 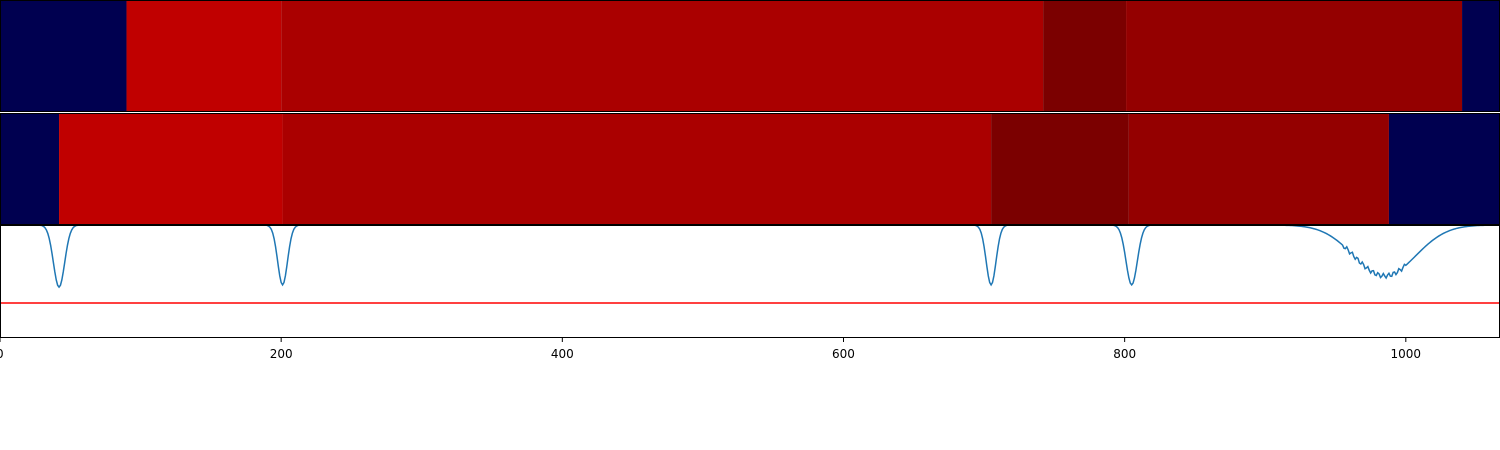 I want to click on x-tick-label-200: 200, so click(x=281, y=354).